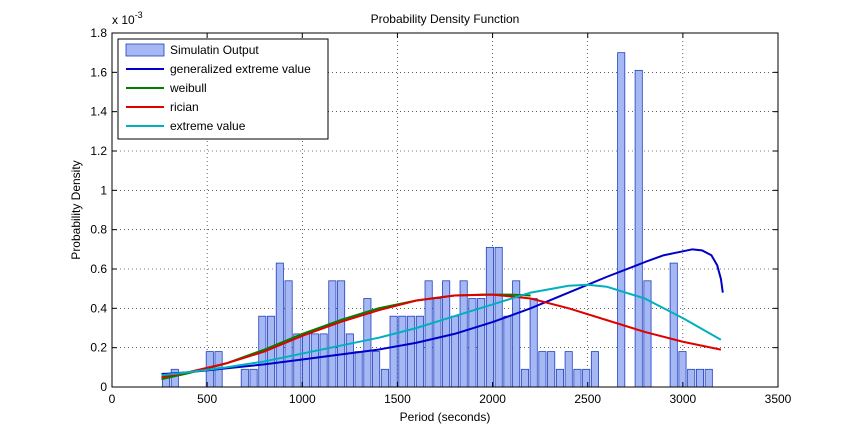 The width and height of the screenshot is (860, 436). I want to click on legend-entry-label: extreme value, so click(208, 126).